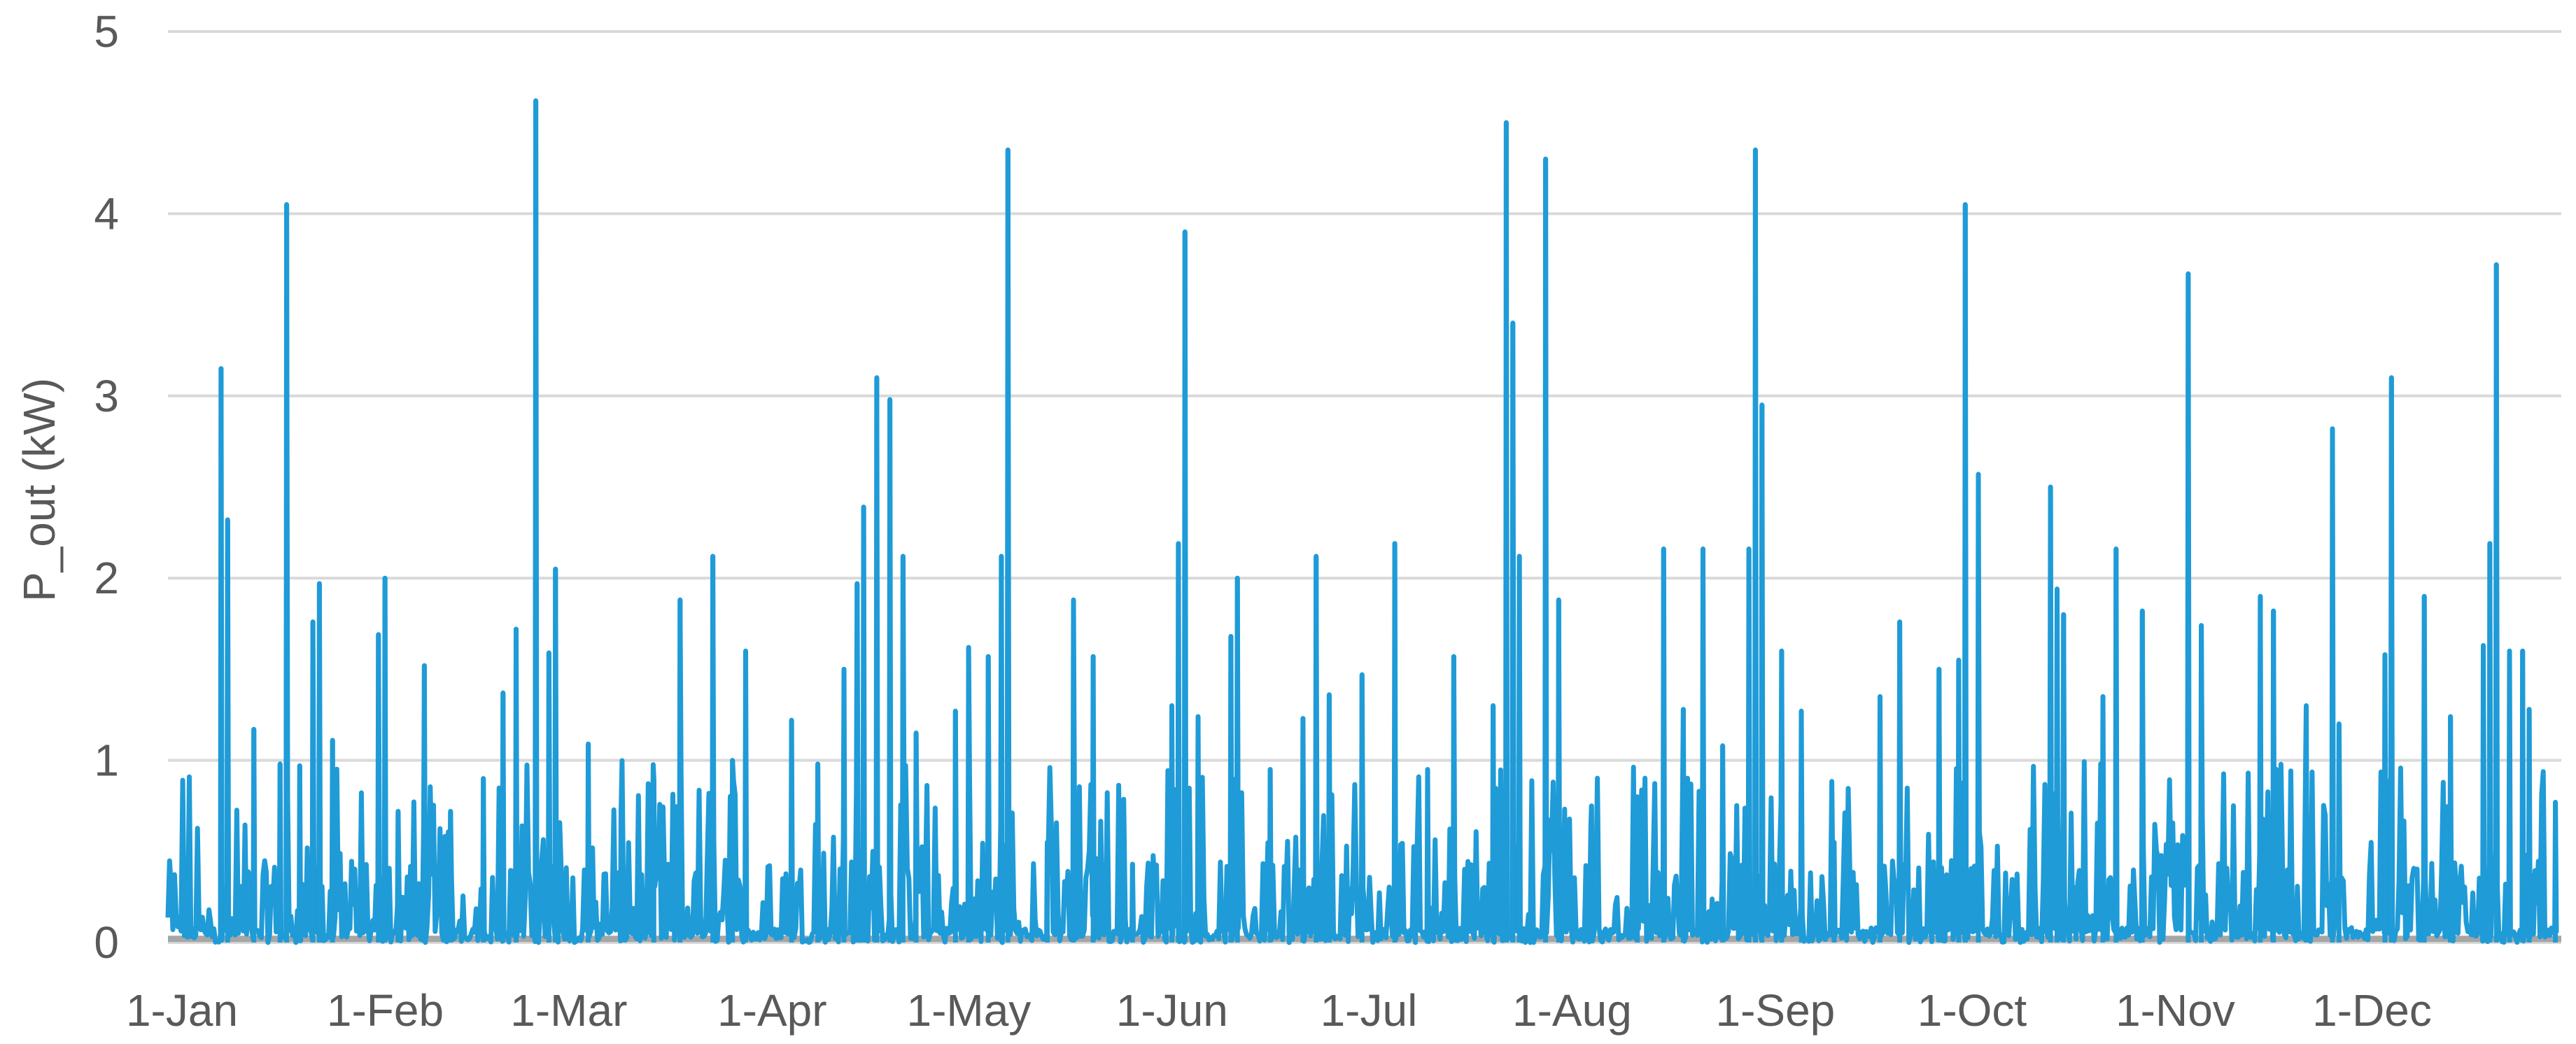 The height and width of the screenshot is (1044, 2576). Describe the element at coordinates (106, 761) in the screenshot. I see `y-tick-label-1: 1` at that location.